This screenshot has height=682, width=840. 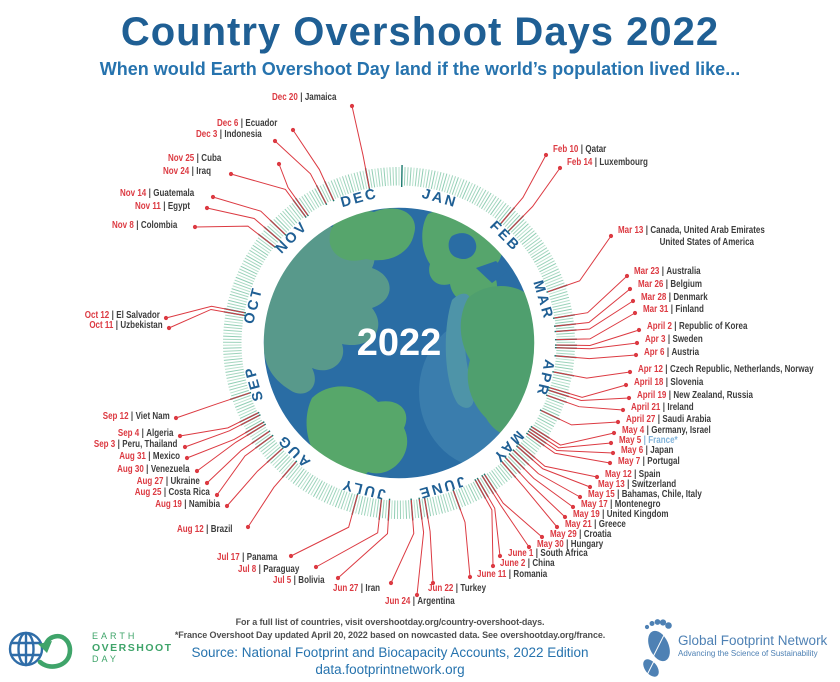 What do you see at coordinates (654, 297) in the screenshot?
I see `overshoot-date: Mar 28` at bounding box center [654, 297].